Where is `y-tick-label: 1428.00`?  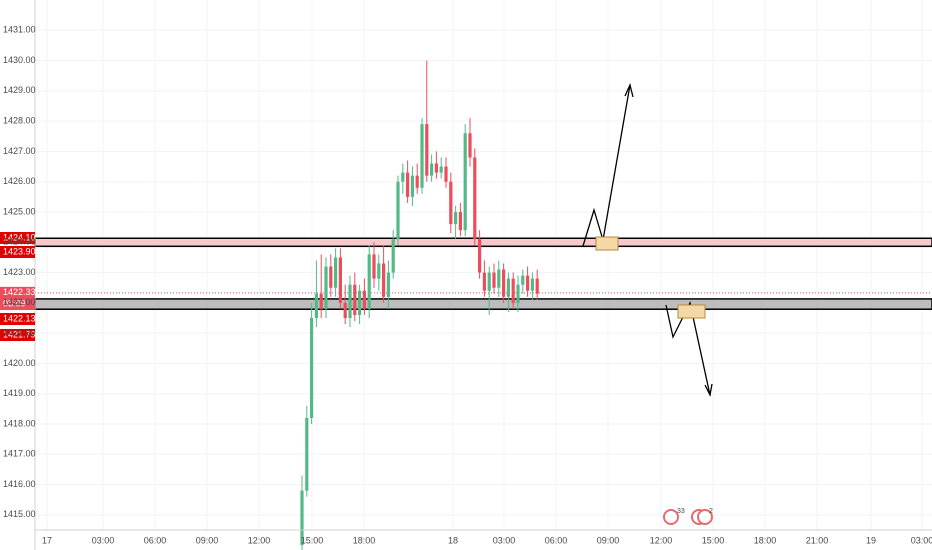 y-tick-label: 1428.00 is located at coordinates (19, 121).